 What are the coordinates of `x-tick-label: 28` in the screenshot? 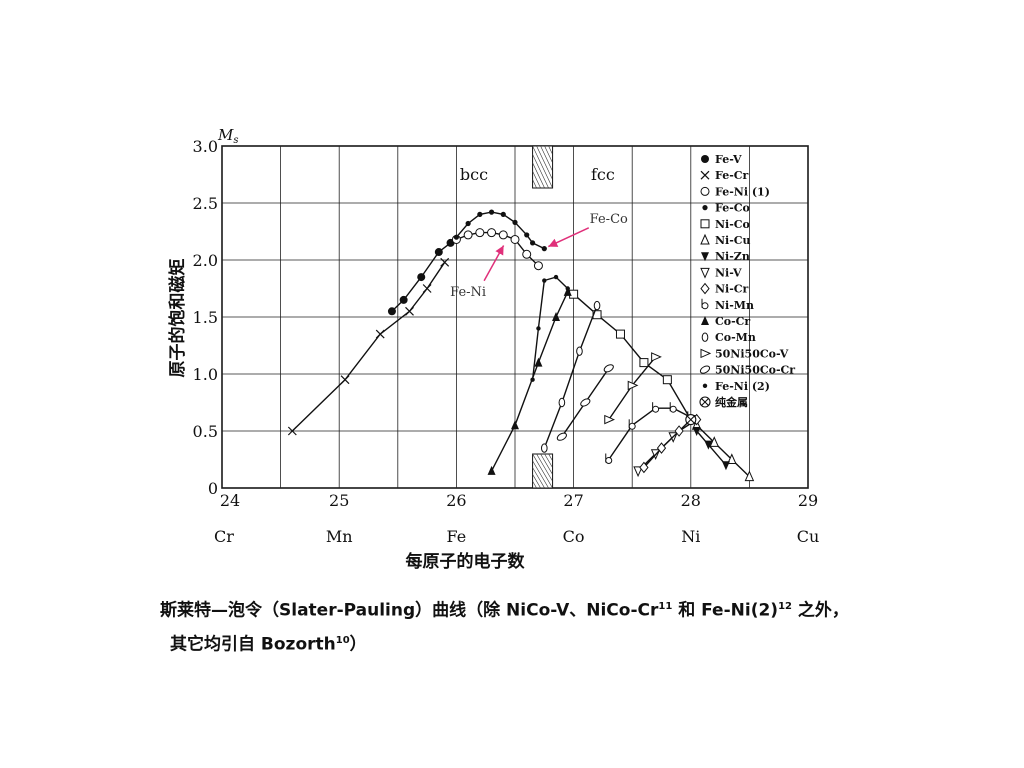 It's located at (691, 500).